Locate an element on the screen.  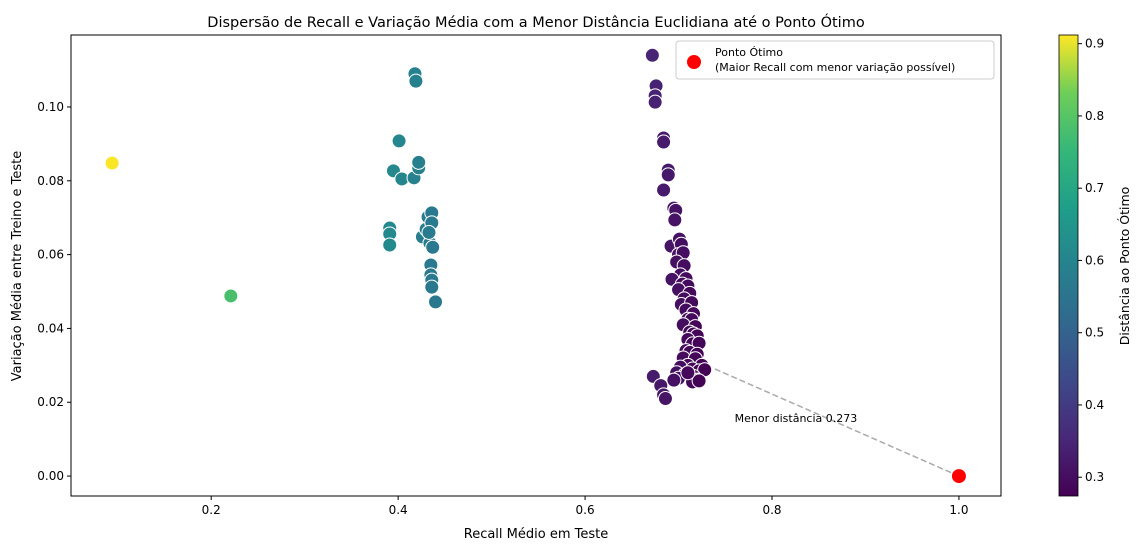
optimal-point is located at coordinates (958, 476).